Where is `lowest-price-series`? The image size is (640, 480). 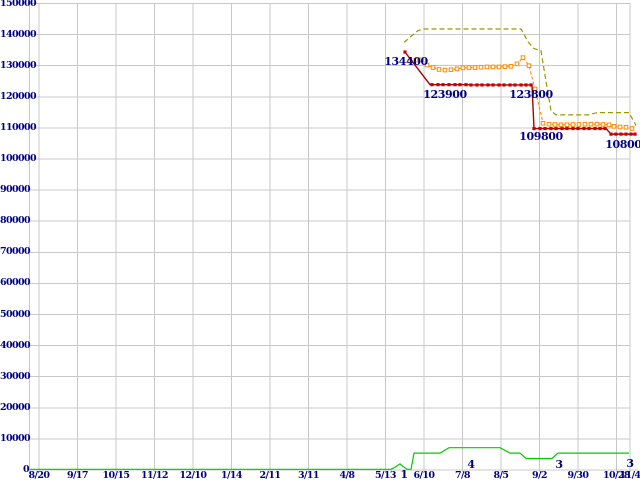
lowest-price-series is located at coordinates (520, 93).